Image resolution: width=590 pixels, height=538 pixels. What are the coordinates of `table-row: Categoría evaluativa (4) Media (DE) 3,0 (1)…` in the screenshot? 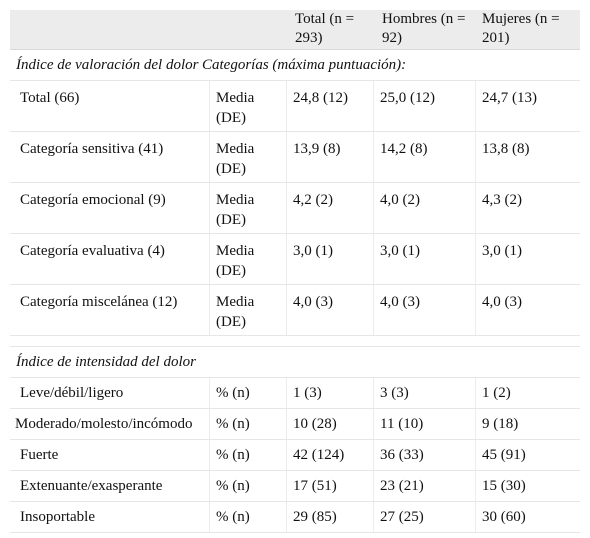 It's located at (295, 259).